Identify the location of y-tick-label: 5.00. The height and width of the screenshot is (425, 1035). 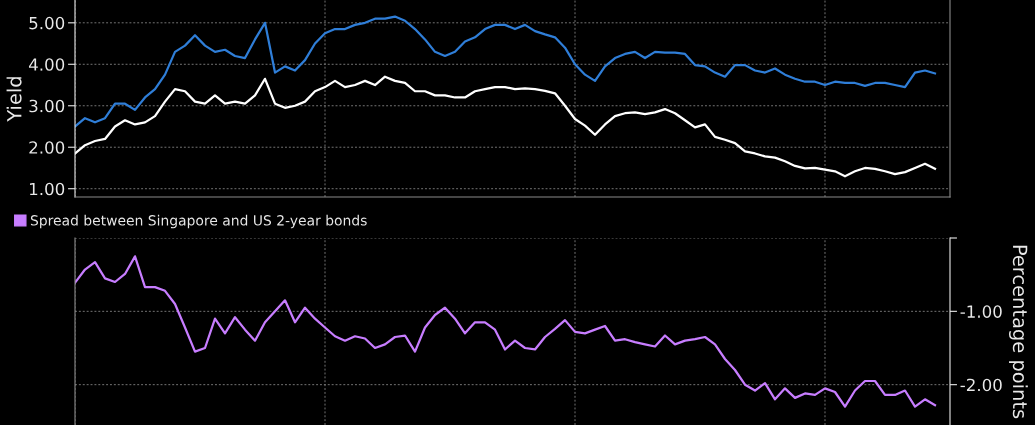
(47, 23).